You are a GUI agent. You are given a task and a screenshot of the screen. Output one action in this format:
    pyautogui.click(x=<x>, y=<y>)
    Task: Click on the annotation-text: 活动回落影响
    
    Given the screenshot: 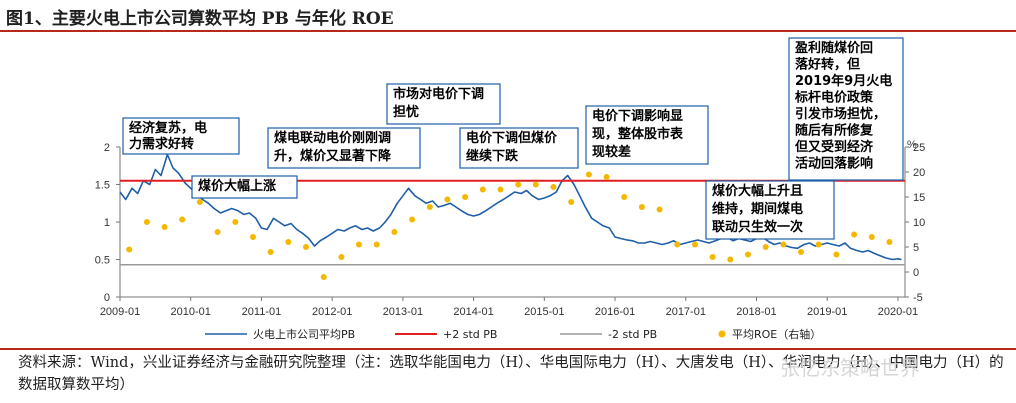 What is the action you would take?
    pyautogui.click(x=834, y=164)
    